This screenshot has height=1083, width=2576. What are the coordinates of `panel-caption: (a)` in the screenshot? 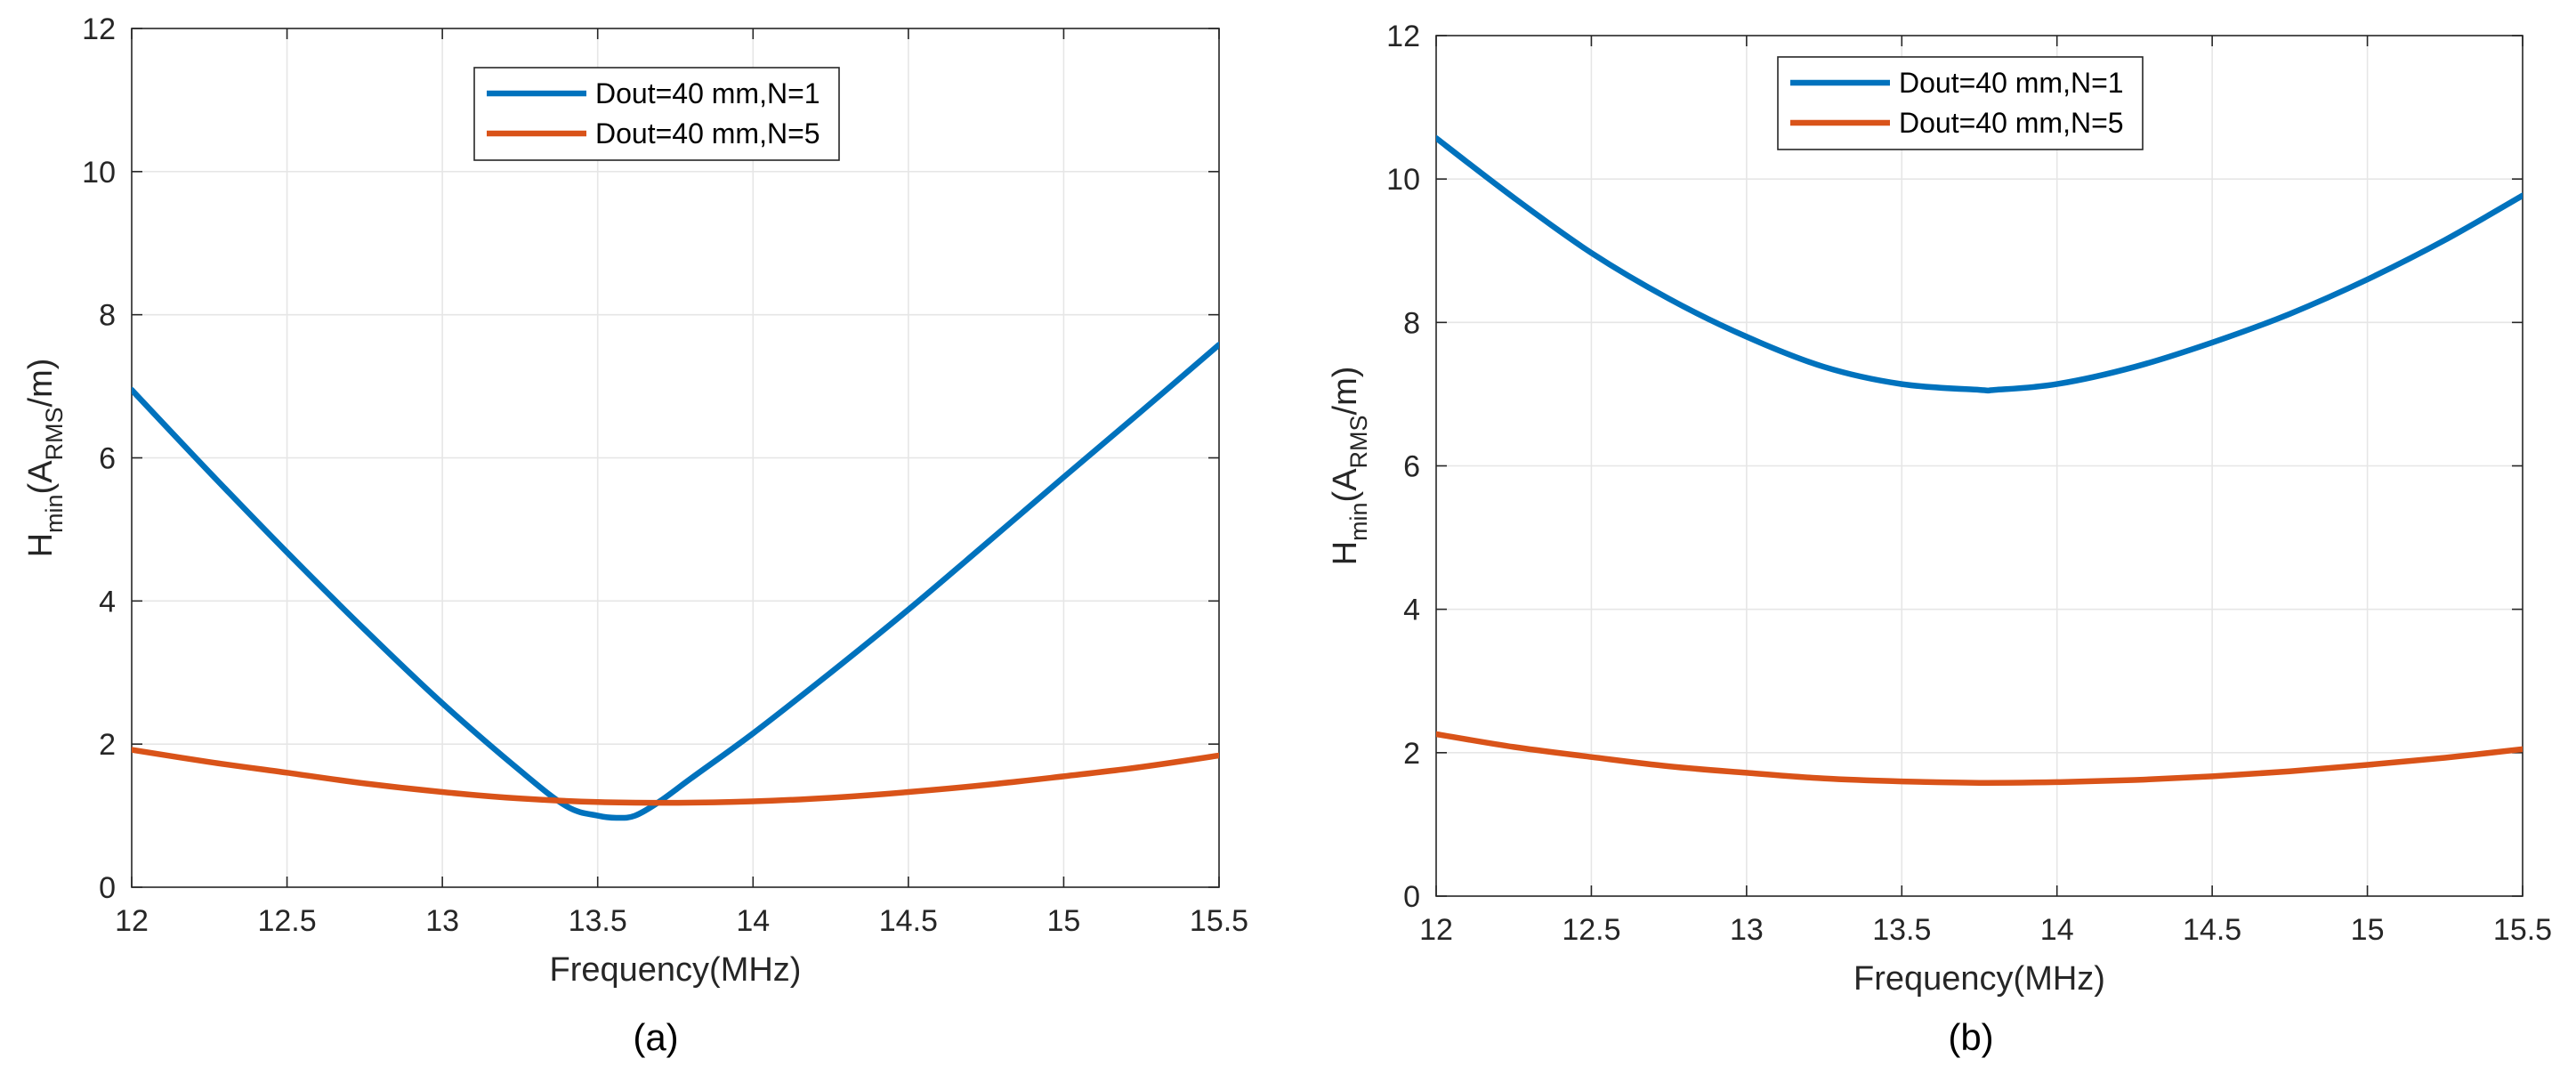 It's located at (655, 1037).